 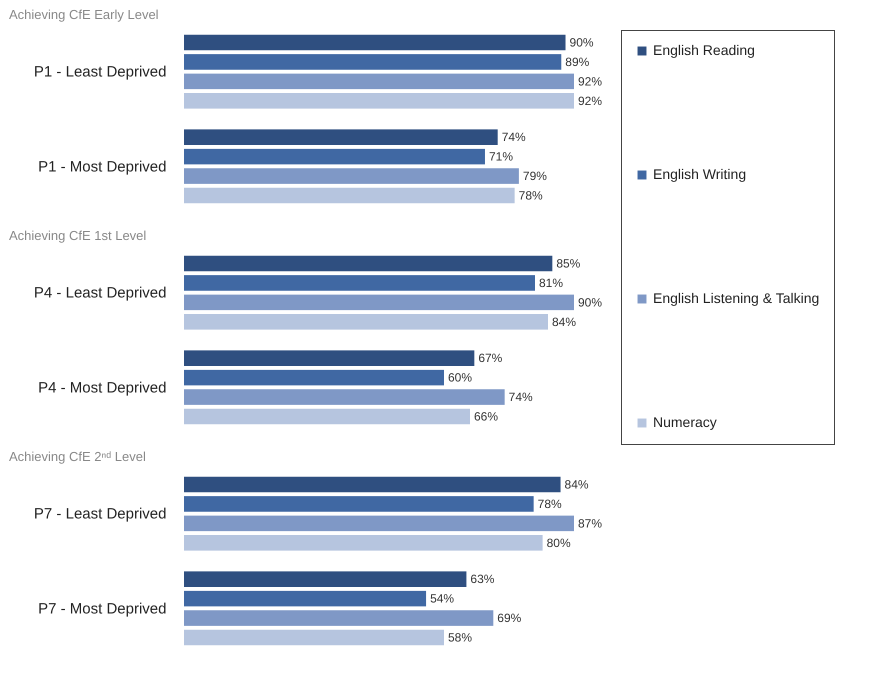 I want to click on data-label: 69%, so click(x=509, y=618).